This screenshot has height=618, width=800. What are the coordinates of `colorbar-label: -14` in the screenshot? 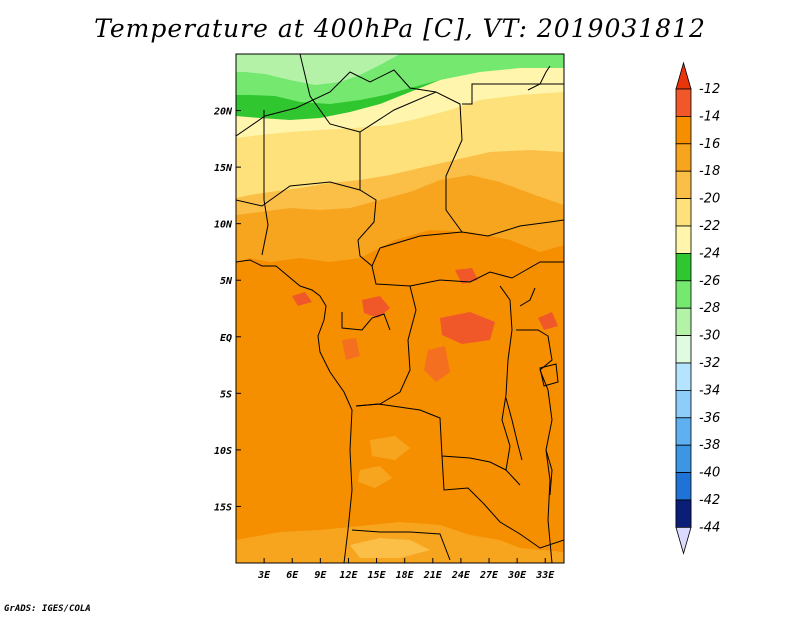 It's located at (709, 116).